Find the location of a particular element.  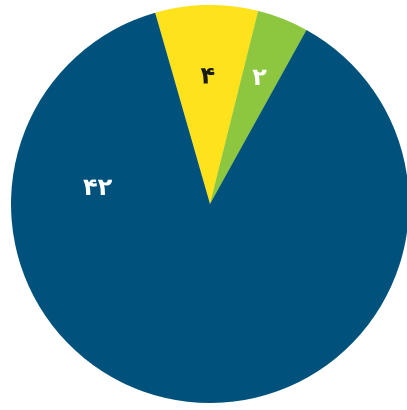

data-label: ۴ is located at coordinates (207, 76).